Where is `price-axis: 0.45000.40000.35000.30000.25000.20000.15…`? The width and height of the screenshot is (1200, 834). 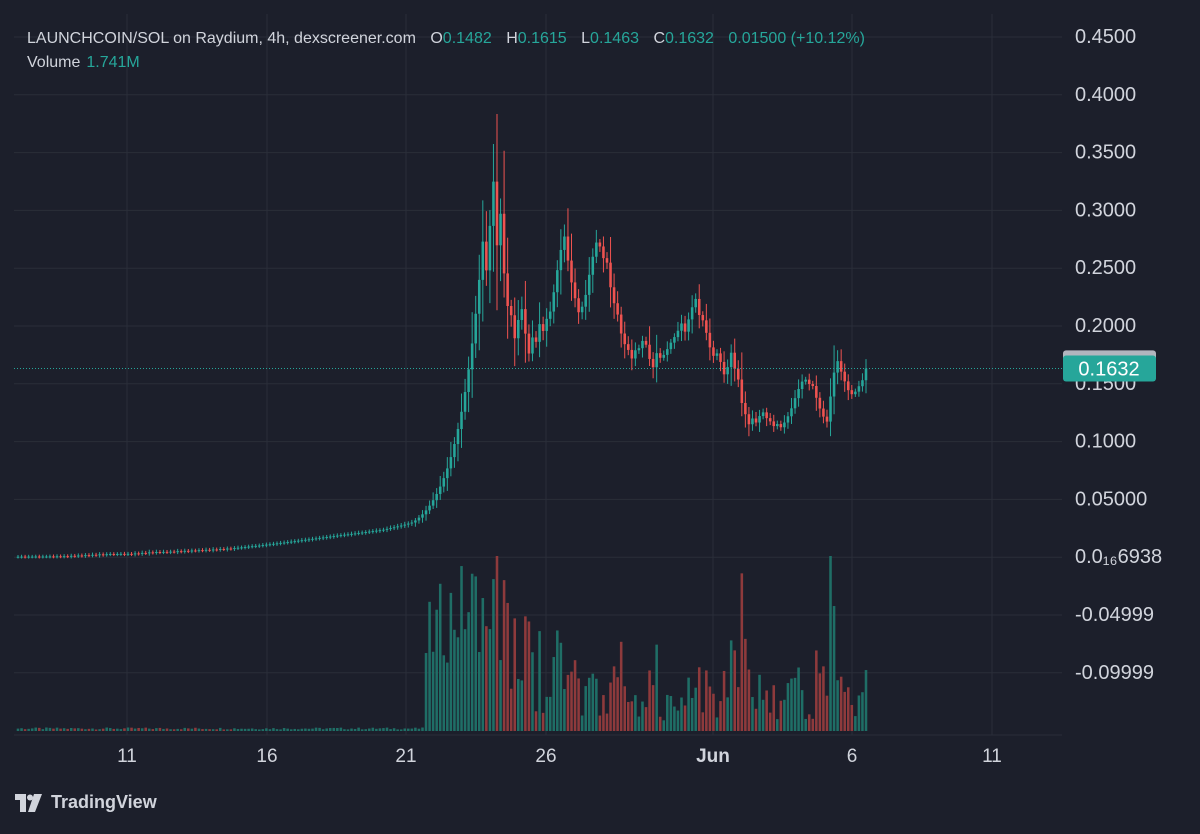 price-axis: 0.45000.40000.35000.30000.25000.20000.15… is located at coordinates (1118, 355).